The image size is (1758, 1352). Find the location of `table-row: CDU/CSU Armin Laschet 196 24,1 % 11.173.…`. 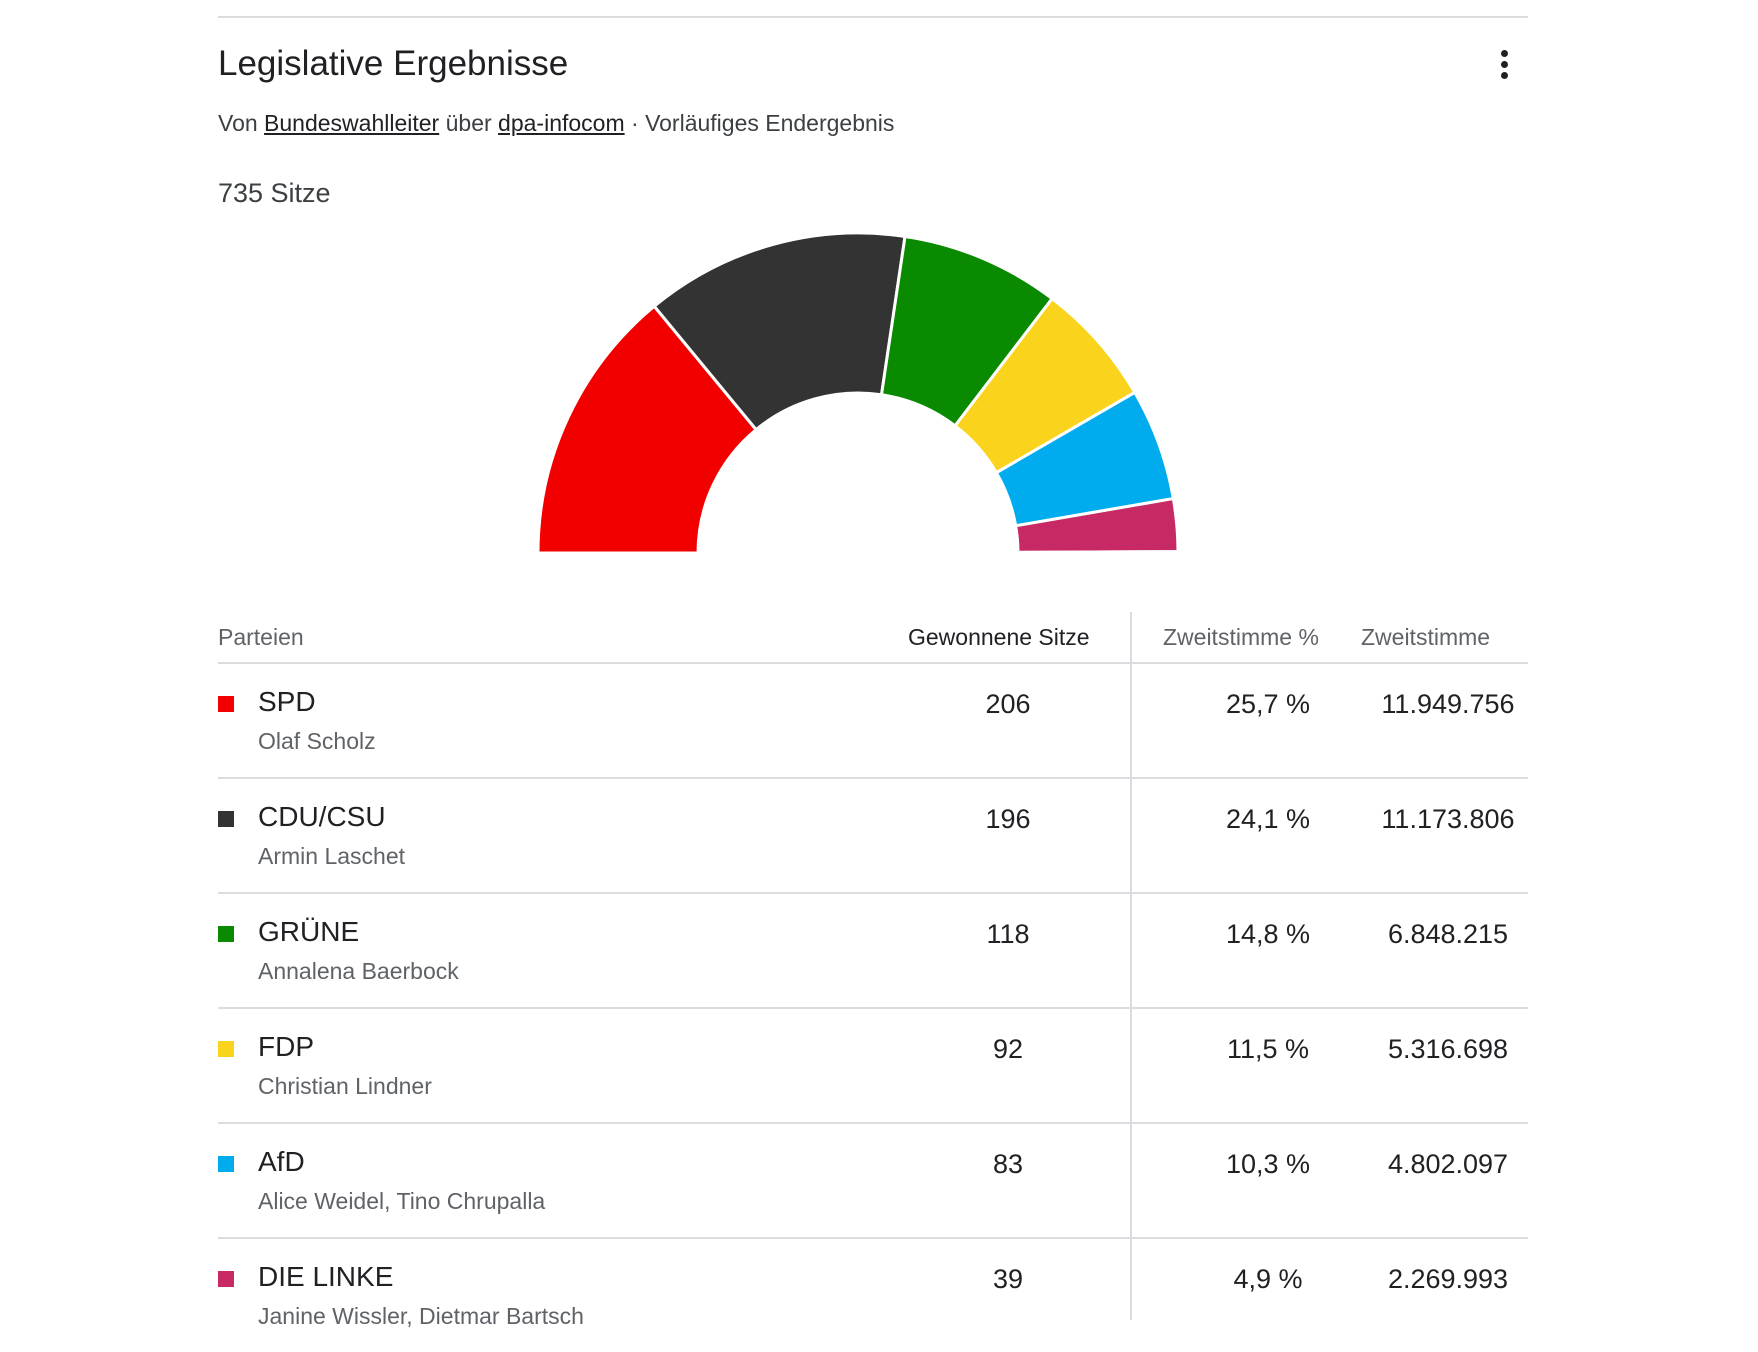

table-row: CDU/CSU Armin Laschet 196 24,1 % 11.173.… is located at coordinates (873, 836).